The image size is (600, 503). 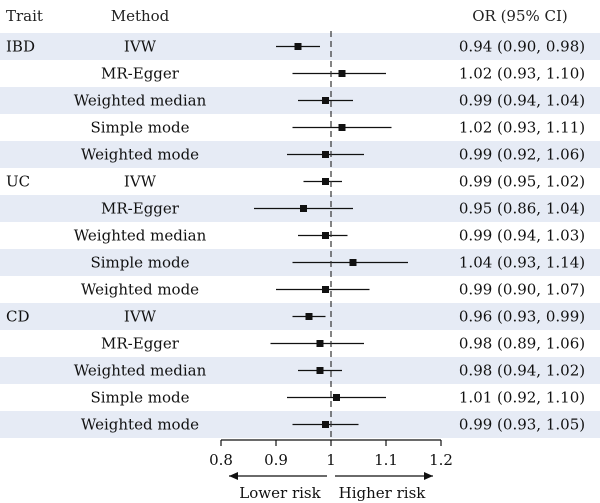 I want to click on forest-row: Simple mode 1.01 (0.92, 1.10), so click(x=337, y=398).